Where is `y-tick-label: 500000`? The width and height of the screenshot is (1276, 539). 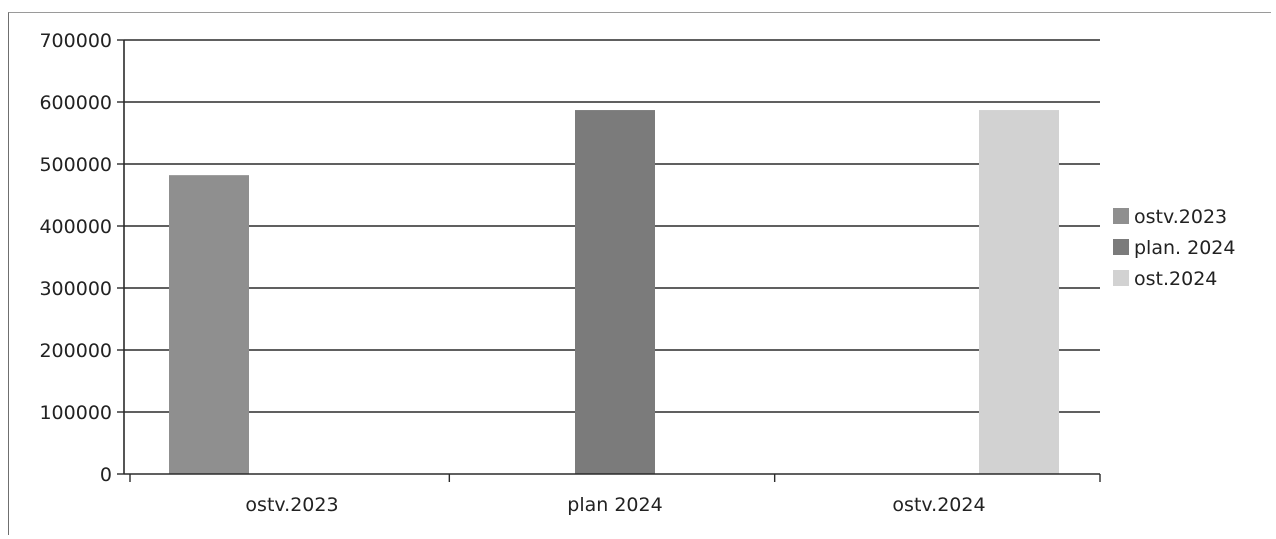
y-tick-label: 500000 is located at coordinates (75, 165).